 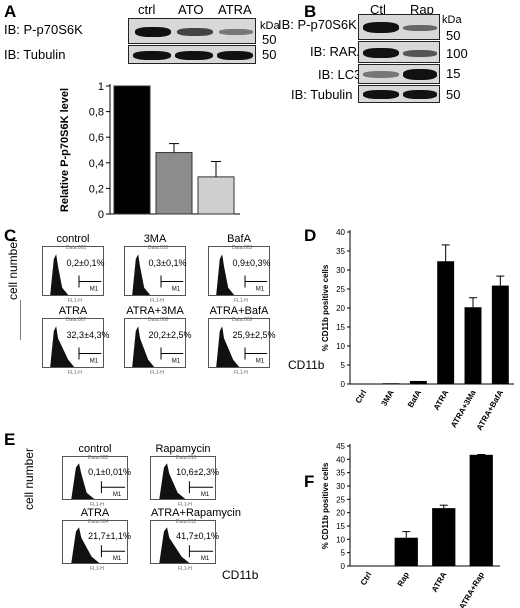 I want to click on flow-histogram: ATRA+BafA Data.009 25,9±2,5% M1 FL1-H, so click(x=242, y=340).